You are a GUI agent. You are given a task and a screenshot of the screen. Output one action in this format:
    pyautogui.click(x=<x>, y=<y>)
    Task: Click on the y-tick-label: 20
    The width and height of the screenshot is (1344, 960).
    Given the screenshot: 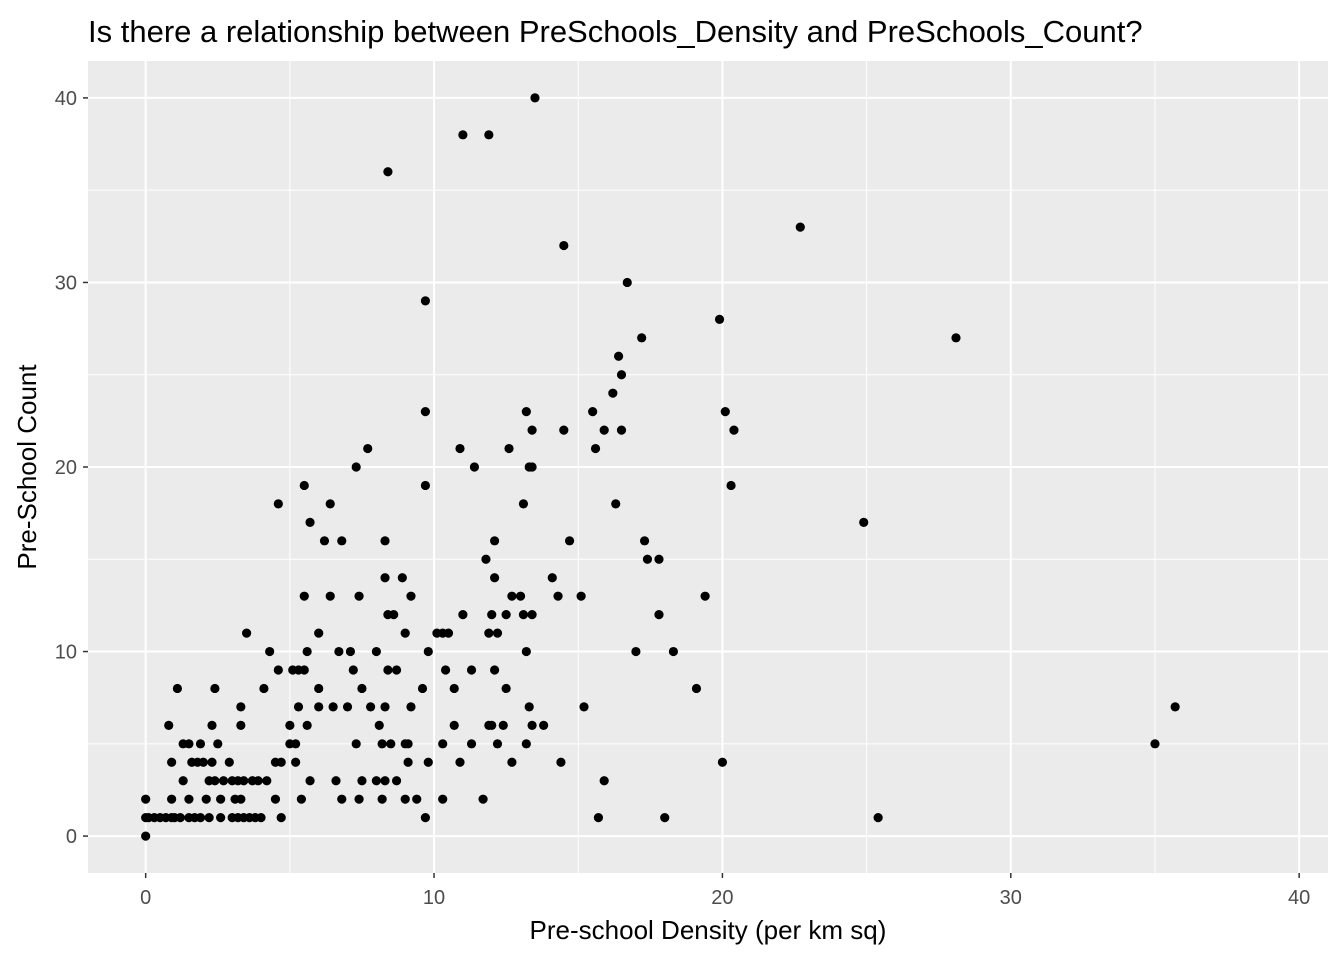 What is the action you would take?
    pyautogui.click(x=66, y=468)
    